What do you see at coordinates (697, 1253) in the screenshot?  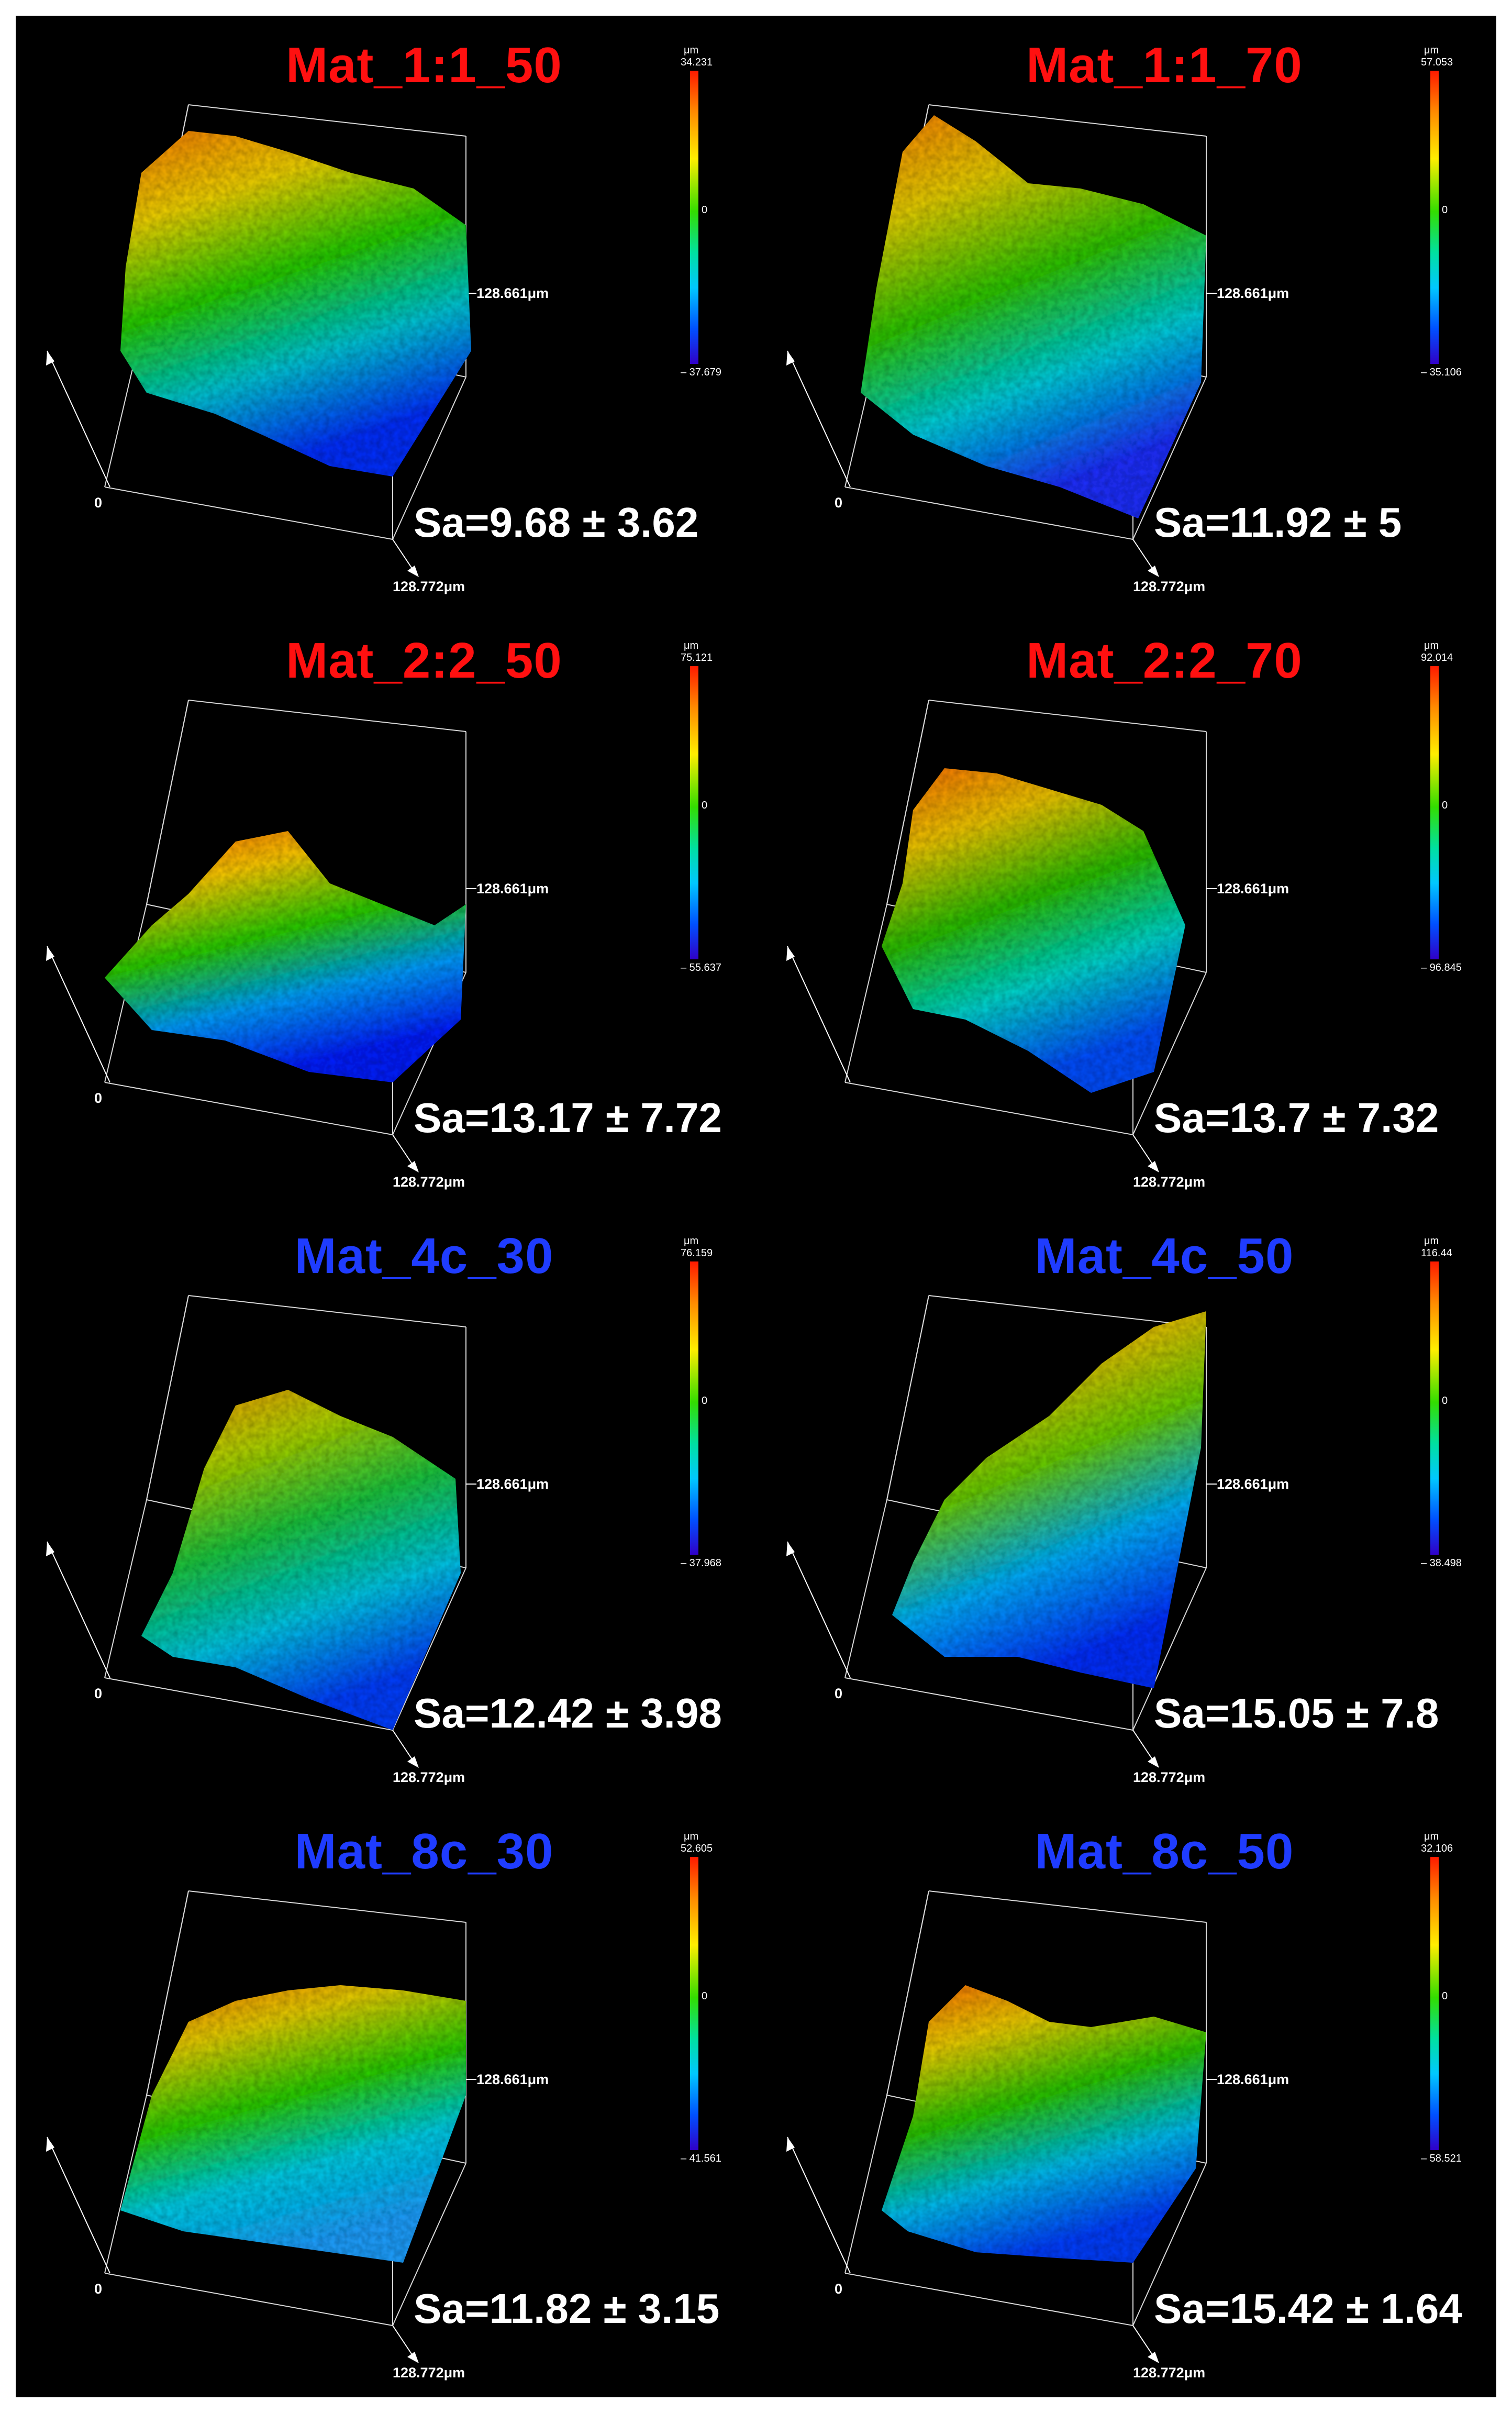 I see `colorbar-max-value: 76.159` at bounding box center [697, 1253].